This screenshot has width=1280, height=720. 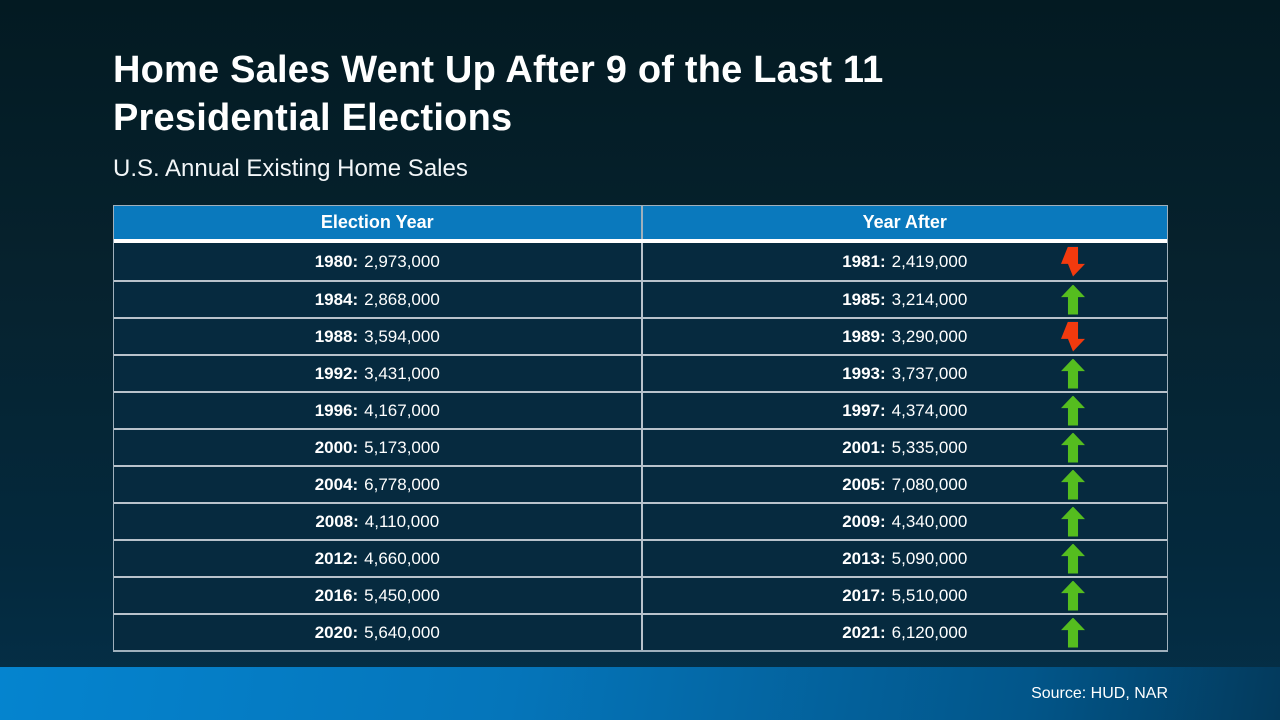 I want to click on table-row: 2012: 4,660,000 2013: 5,090,000, so click(x=640, y=557).